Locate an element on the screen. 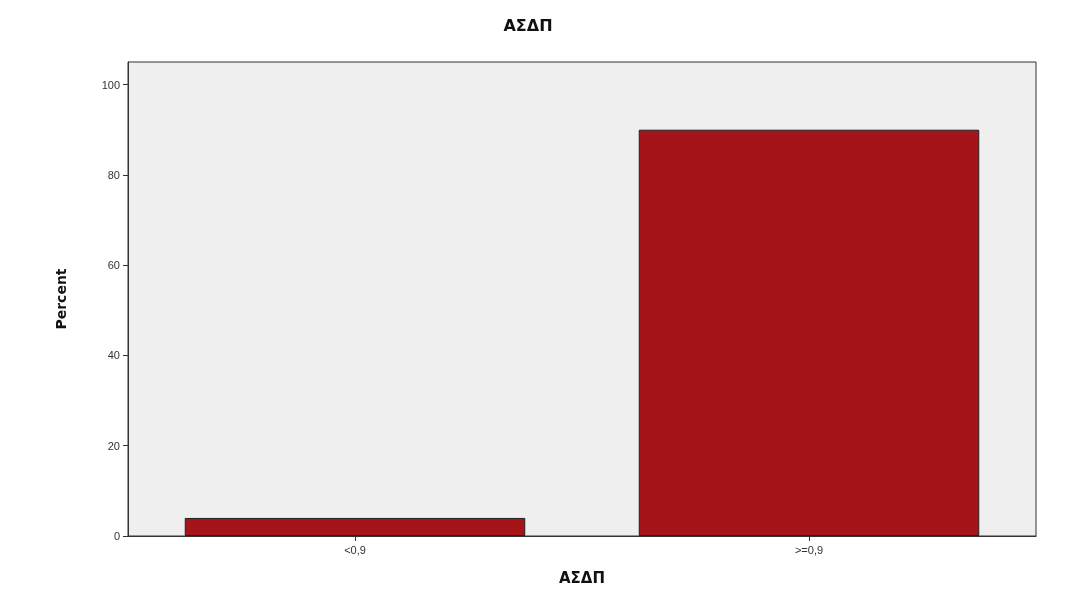 This screenshot has height=608, width=1065. y-tick-label: 100 is located at coordinates (110, 84).